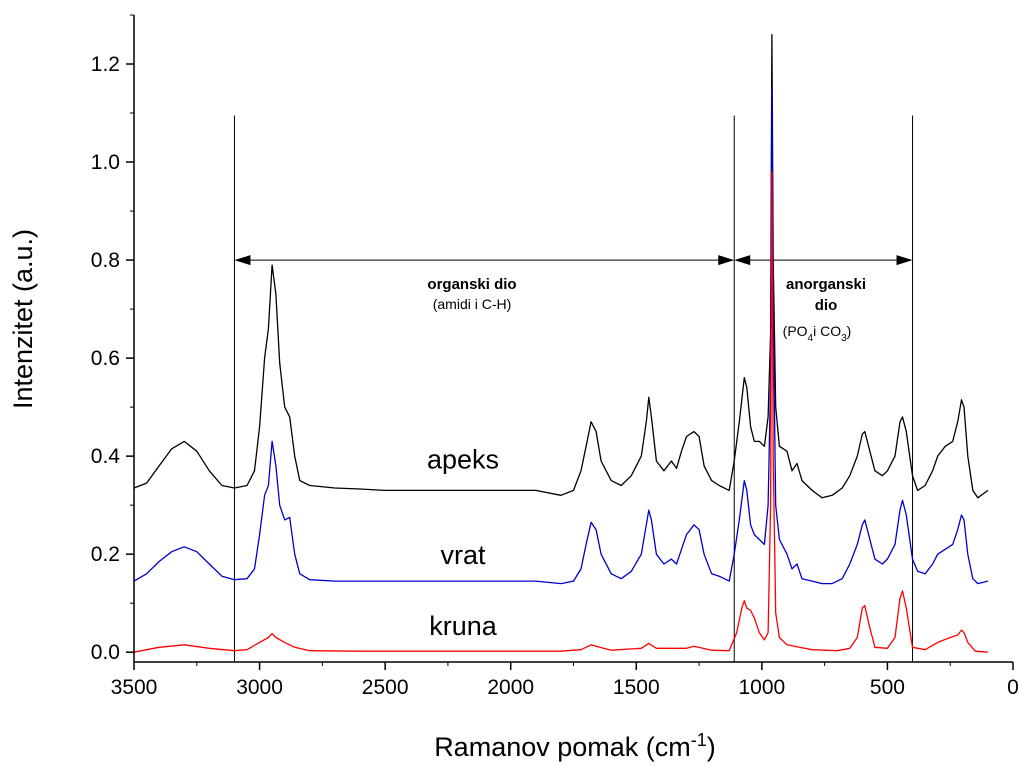 This screenshot has height=767, width=1019. I want to click on x-tick-label: 0, so click(1013, 687).